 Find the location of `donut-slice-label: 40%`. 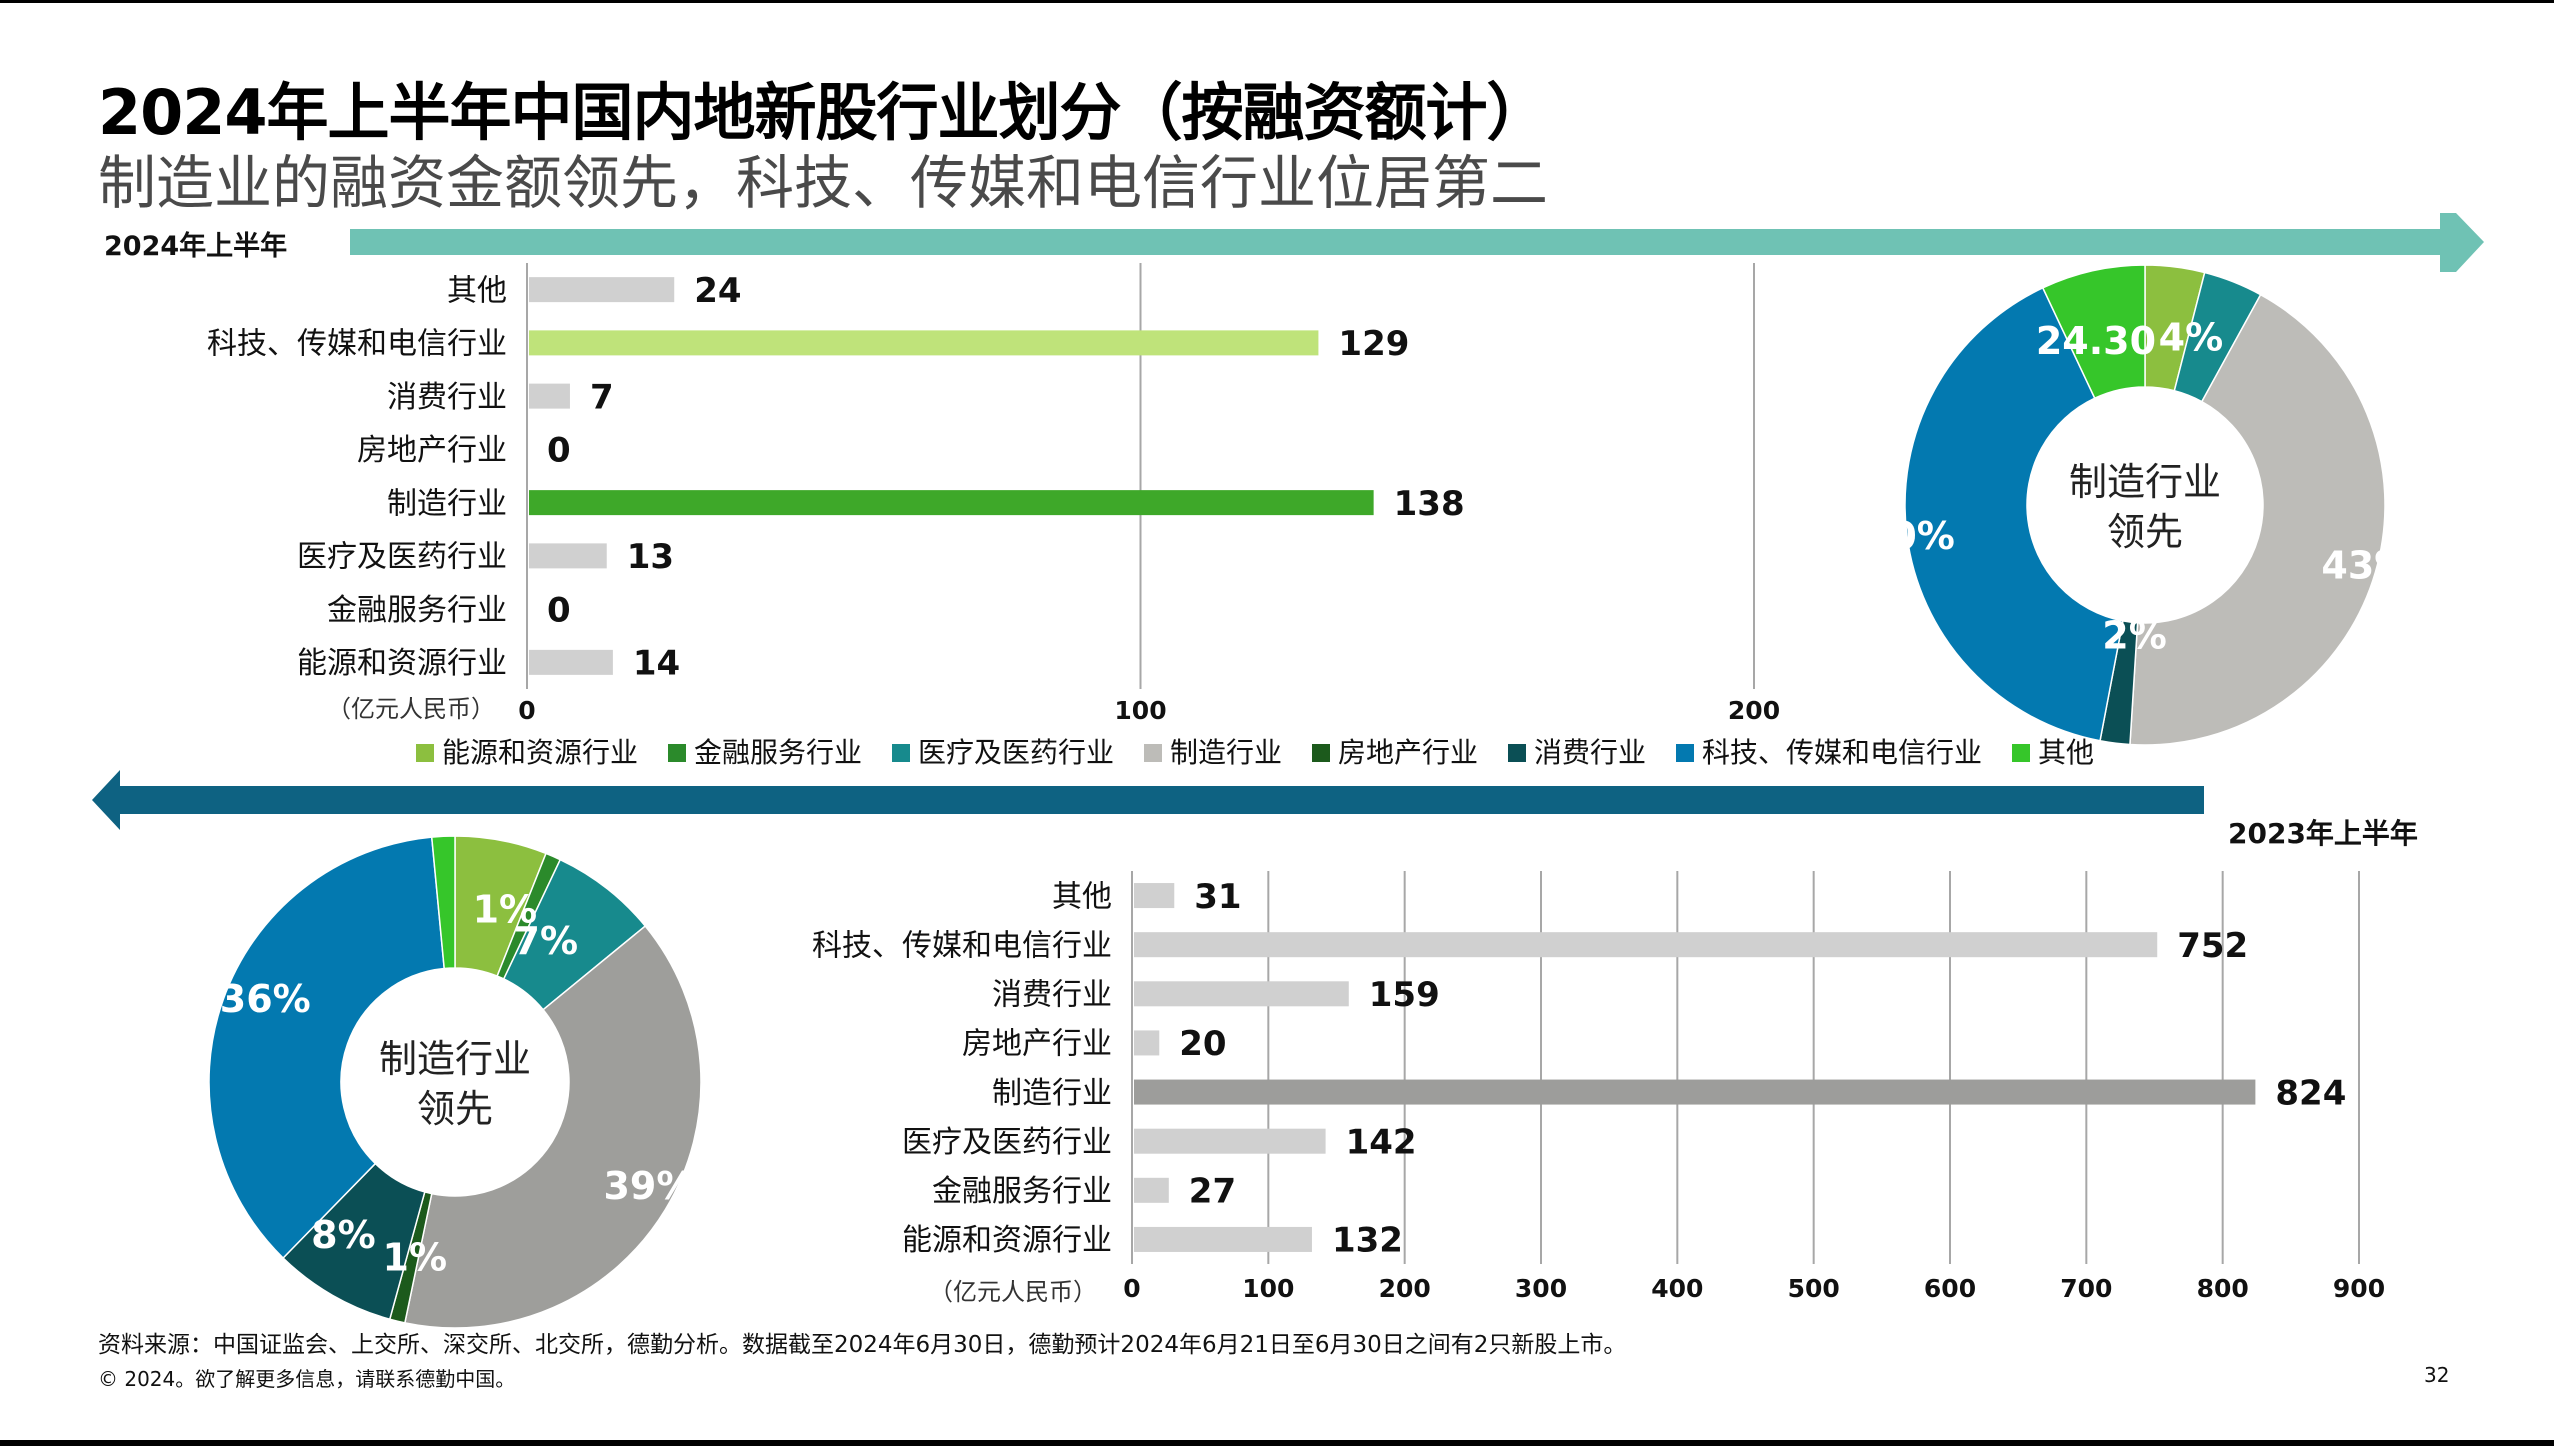

donut-slice-label: 40% is located at coordinates (1909, 536).